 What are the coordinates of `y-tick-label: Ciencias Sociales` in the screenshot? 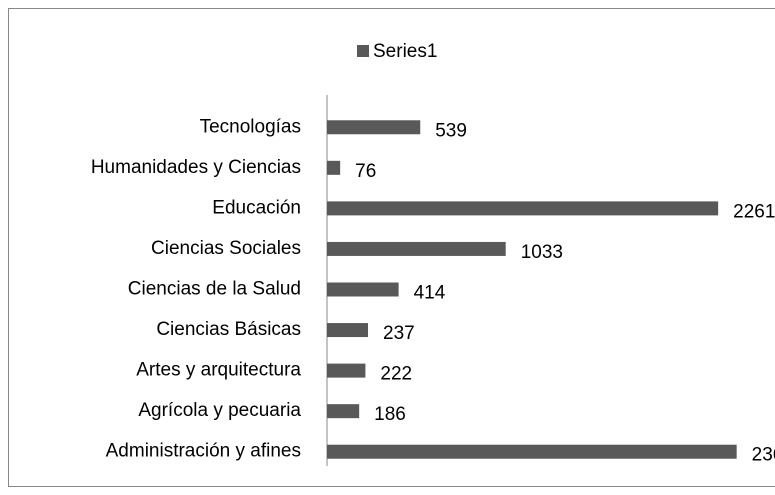 It's located at (226, 248).